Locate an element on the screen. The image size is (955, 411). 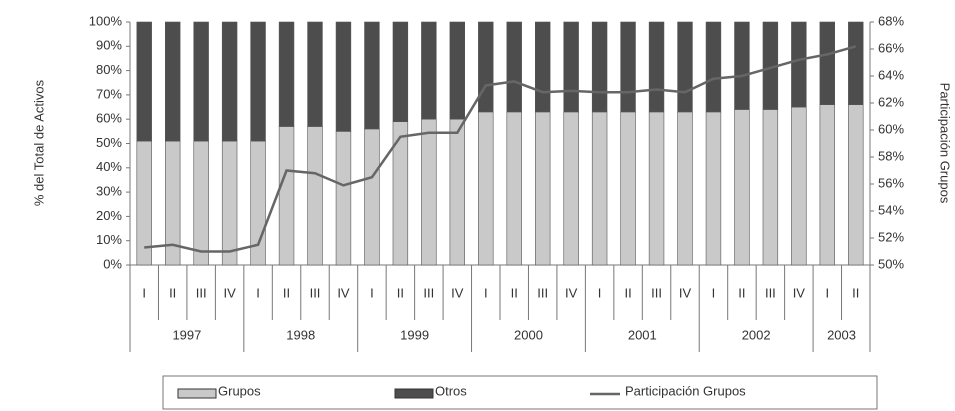
y-axis-label: % del Total de Activos is located at coordinates (38, 142).